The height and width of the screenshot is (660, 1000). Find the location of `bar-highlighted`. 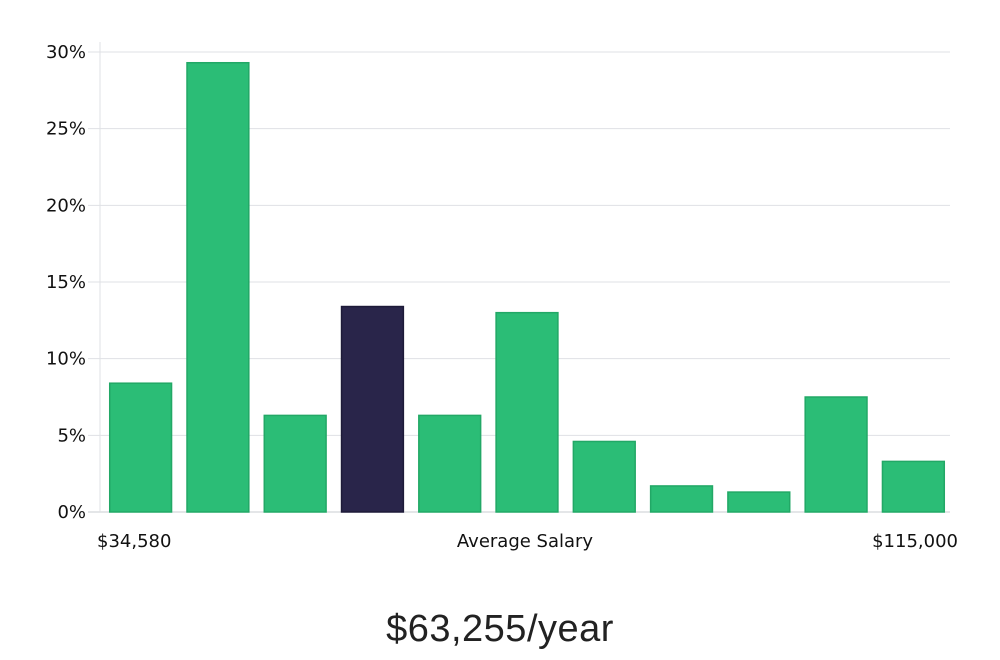

bar-highlighted is located at coordinates (372, 409).